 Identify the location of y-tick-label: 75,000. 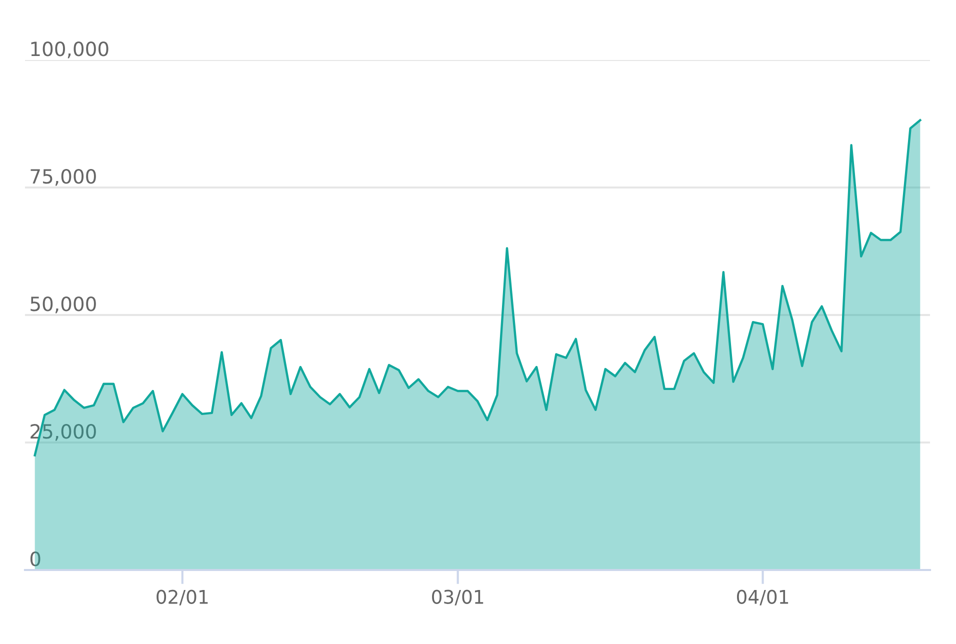
(63, 177).